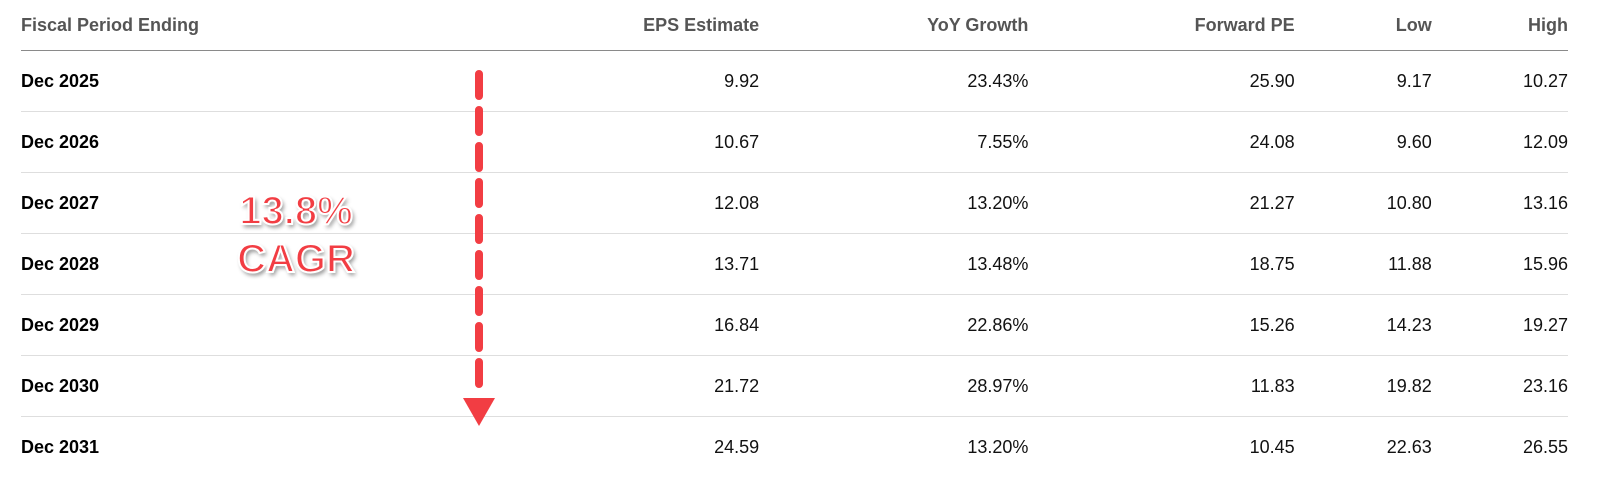 The width and height of the screenshot is (1622, 485). Describe the element at coordinates (236, 81) in the screenshot. I see `cell-fiscal-period: Dec 2025` at that location.